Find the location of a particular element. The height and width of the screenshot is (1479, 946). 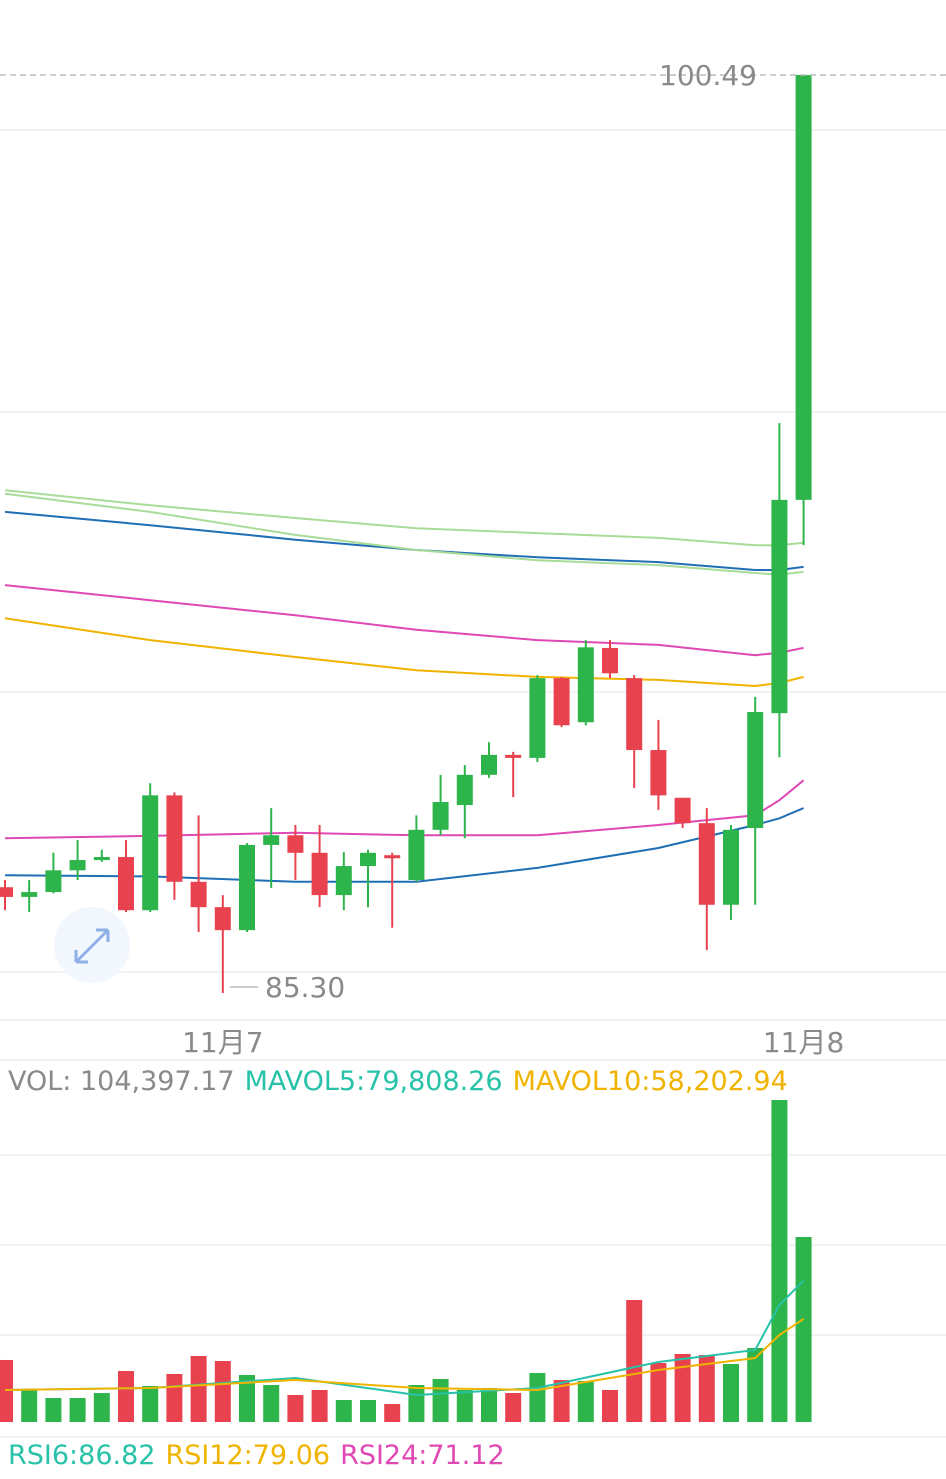

legend-item: VOL: 104,397.17 is located at coordinates (121, 1081).